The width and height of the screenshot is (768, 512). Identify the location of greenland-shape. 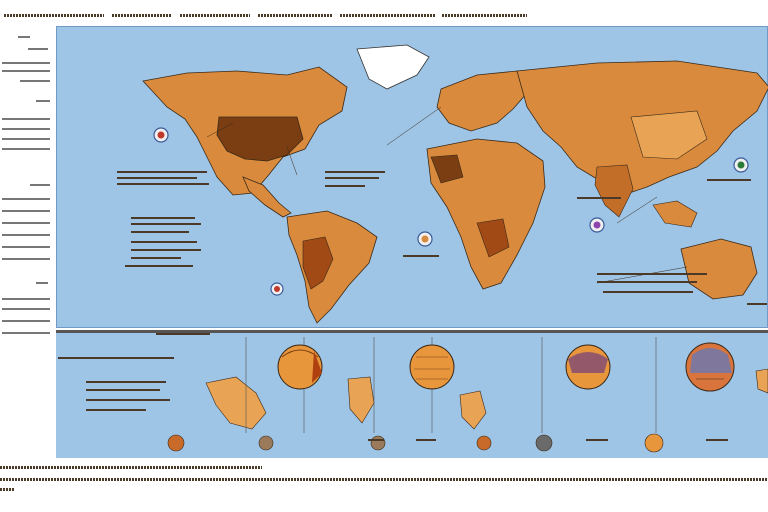
(393, 67).